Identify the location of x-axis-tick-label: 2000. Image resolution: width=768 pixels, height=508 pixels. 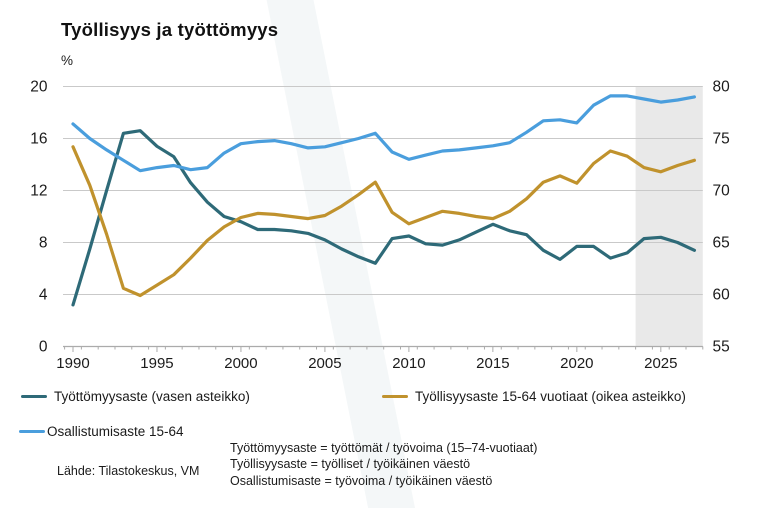
(240, 363).